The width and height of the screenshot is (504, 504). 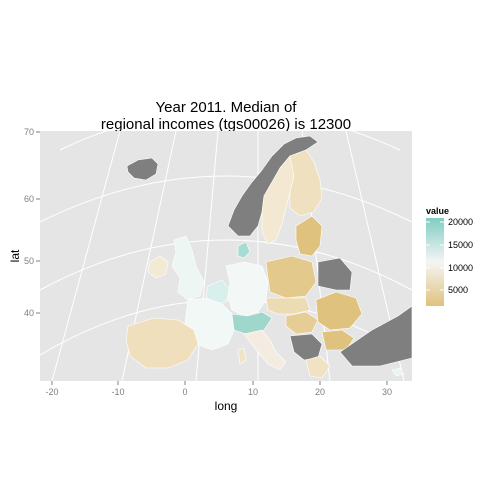 What do you see at coordinates (265, 350) in the screenshot?
I see `region-italy` at bounding box center [265, 350].